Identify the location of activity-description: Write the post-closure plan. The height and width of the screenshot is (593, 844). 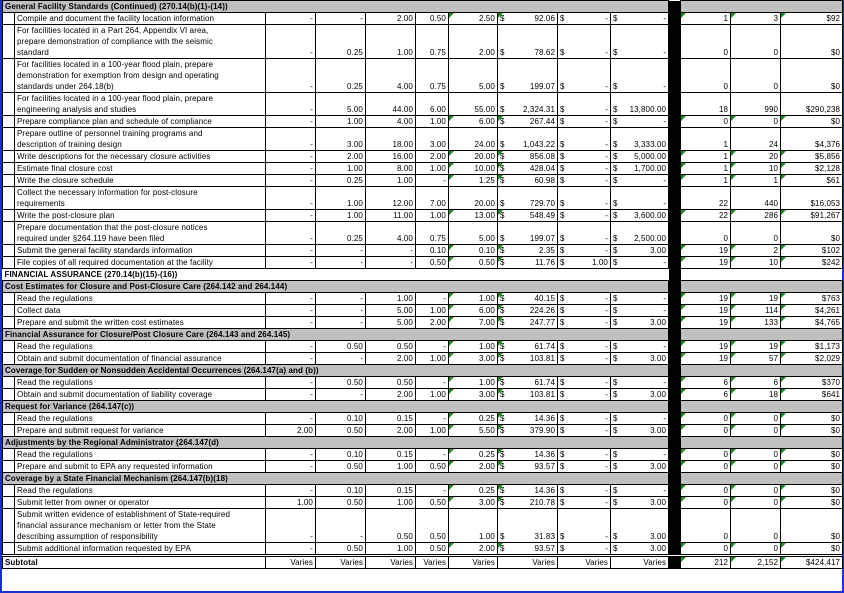
(140, 215).